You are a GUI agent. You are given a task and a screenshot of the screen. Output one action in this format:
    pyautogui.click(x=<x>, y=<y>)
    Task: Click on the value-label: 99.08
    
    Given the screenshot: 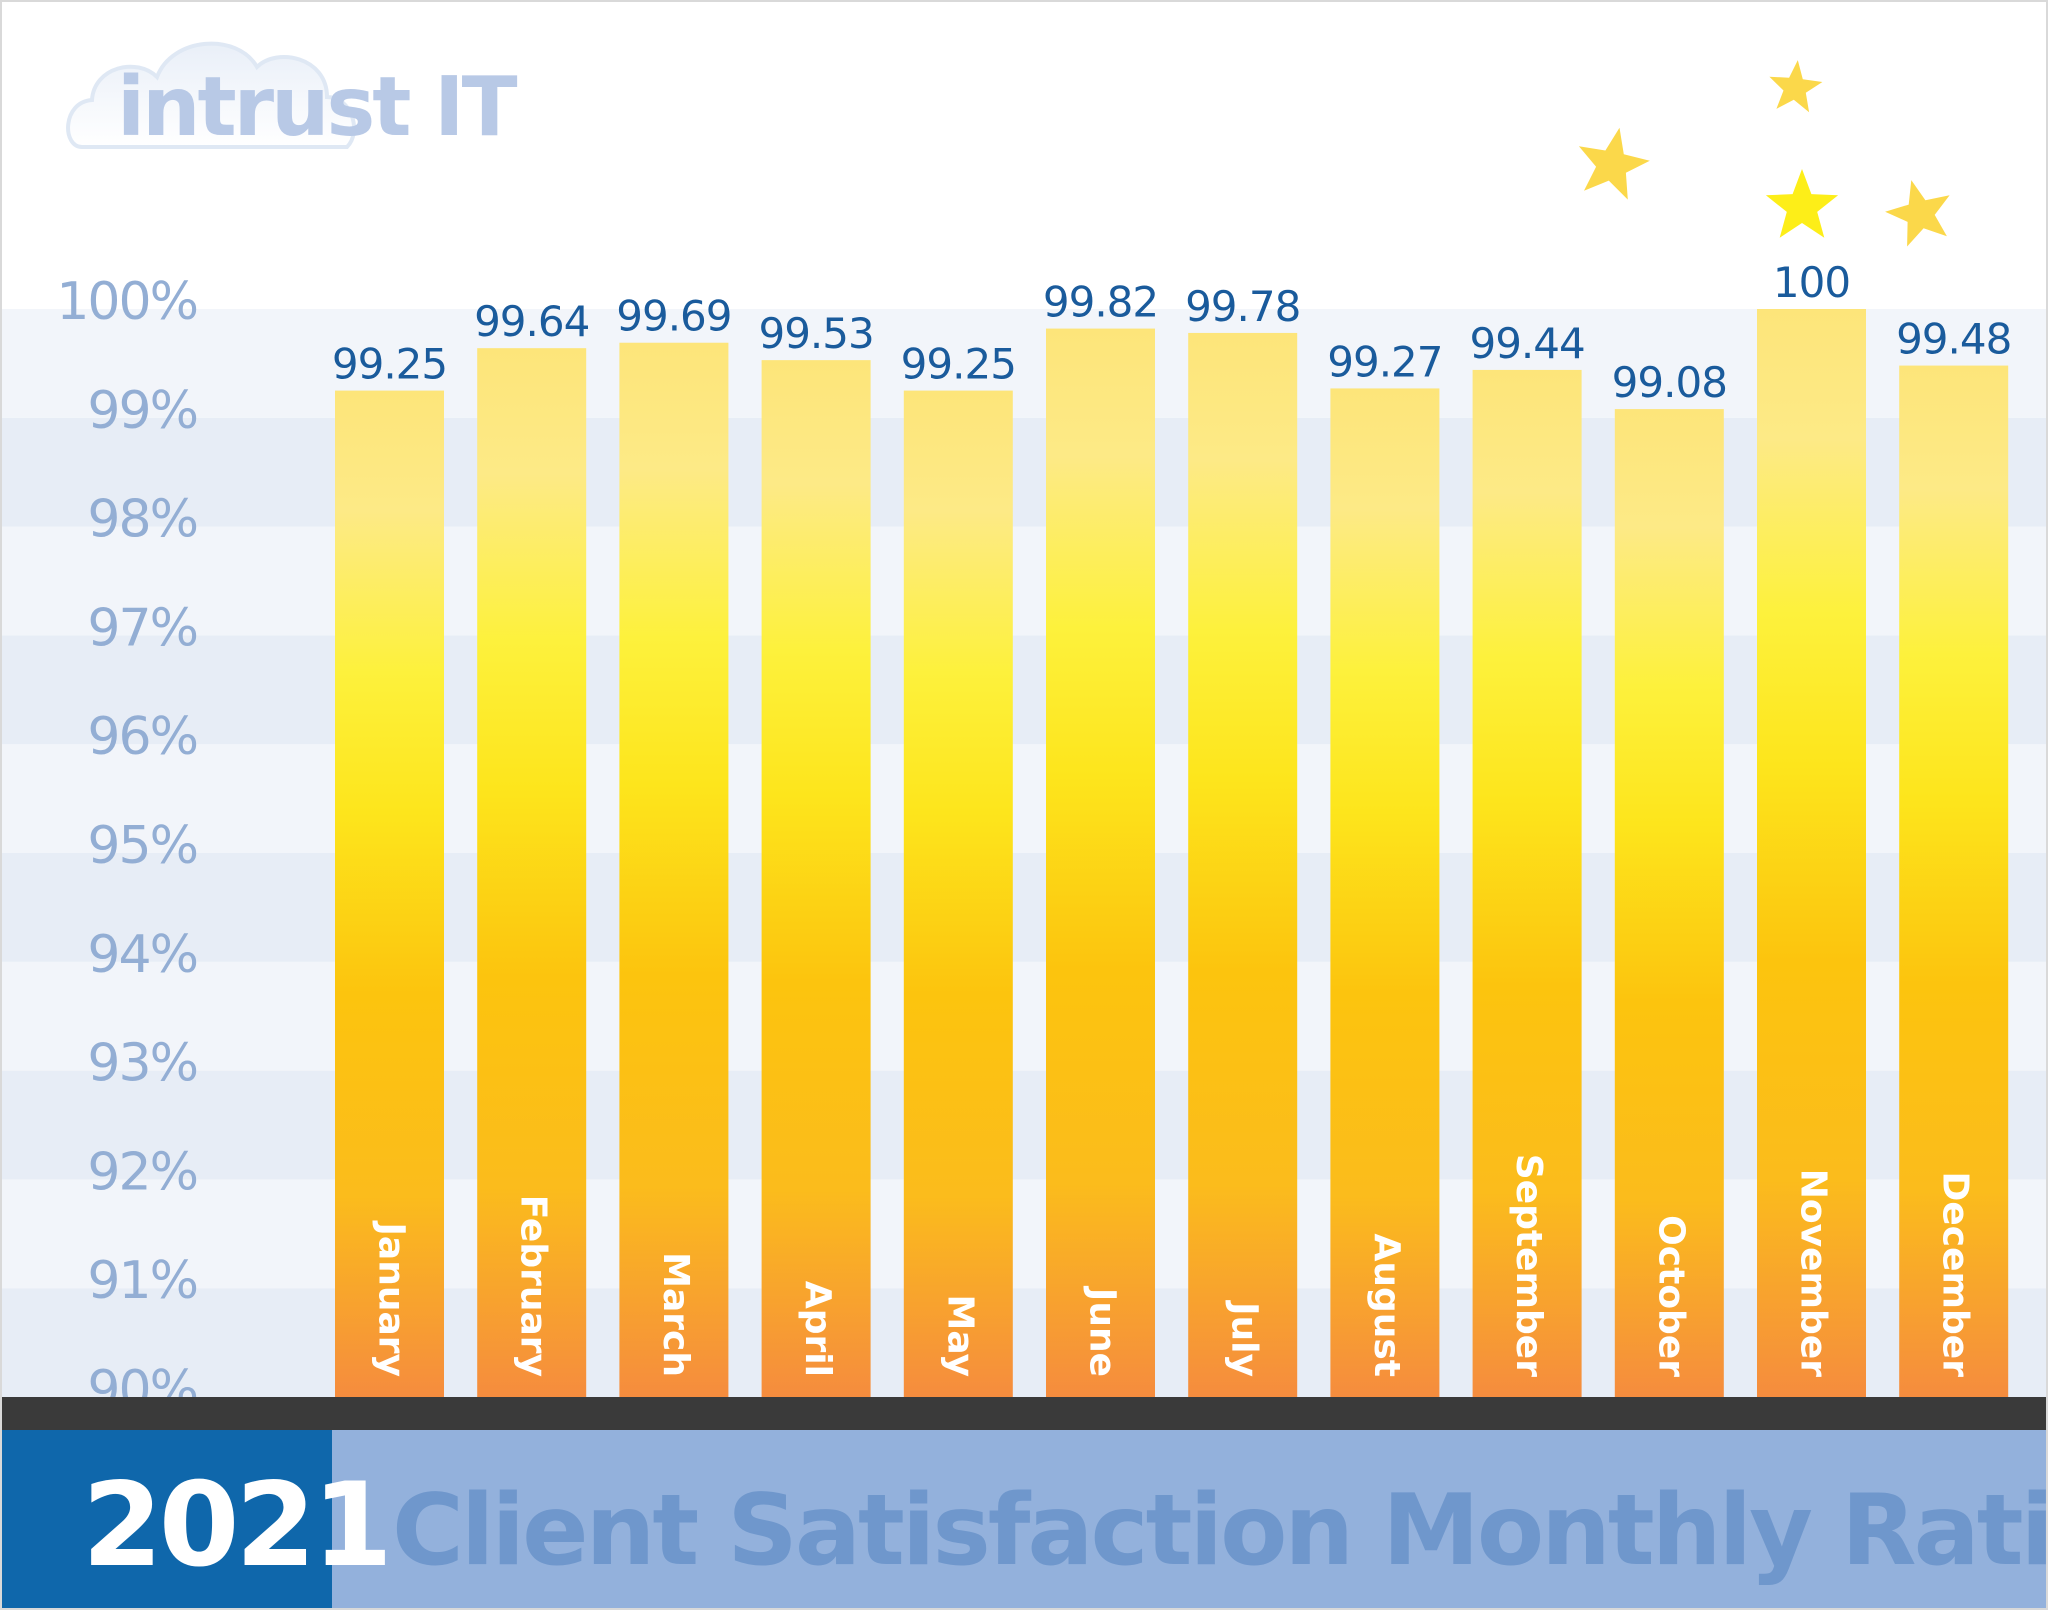 What is the action you would take?
    pyautogui.click(x=1669, y=382)
    